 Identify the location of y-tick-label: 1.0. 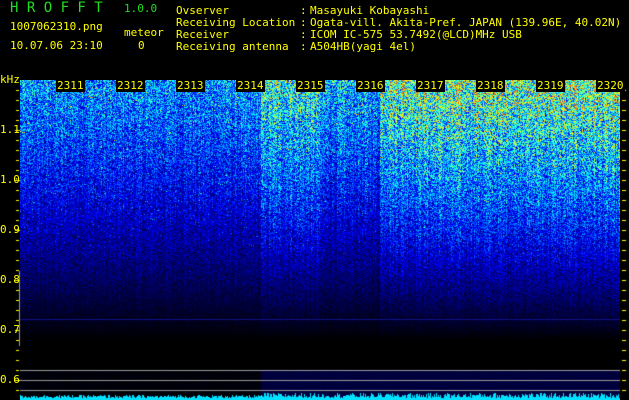
(10, 179).